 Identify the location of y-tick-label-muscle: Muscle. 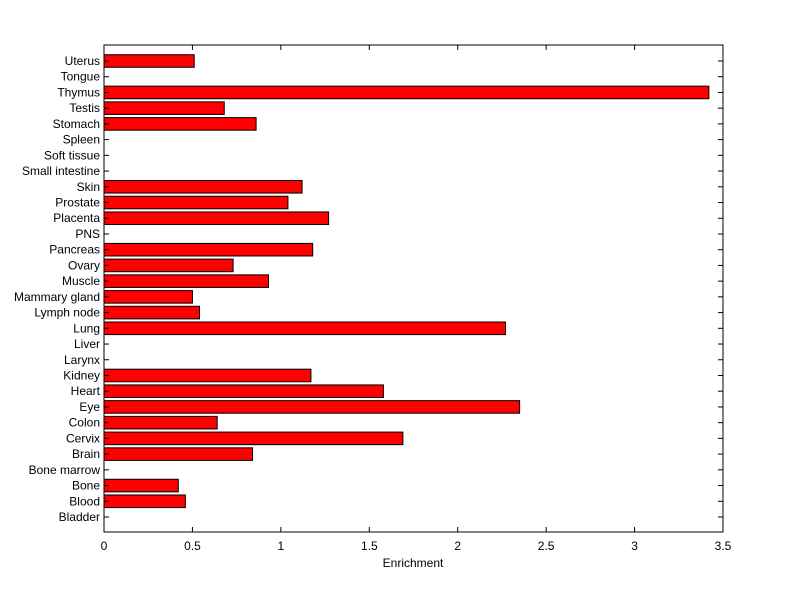
(81, 281).